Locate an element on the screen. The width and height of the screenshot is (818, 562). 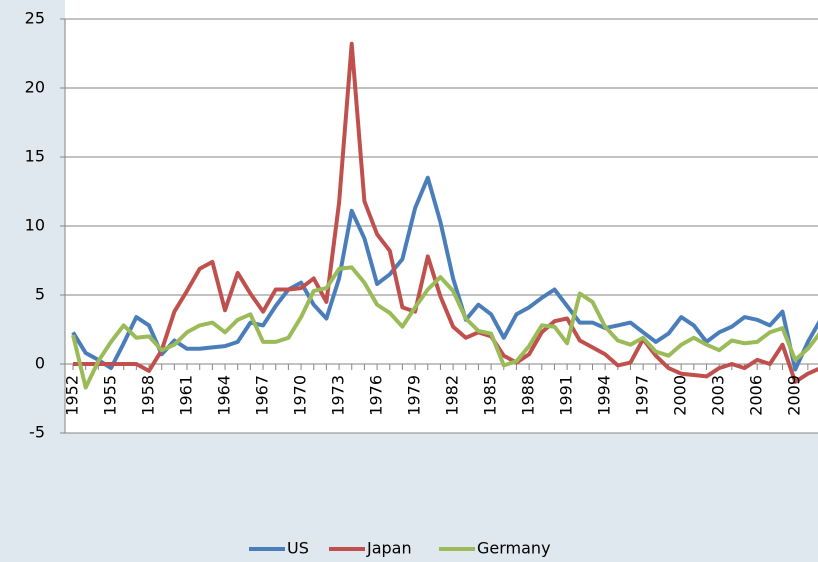
x-tick-label: 1985 is located at coordinates (490, 395).